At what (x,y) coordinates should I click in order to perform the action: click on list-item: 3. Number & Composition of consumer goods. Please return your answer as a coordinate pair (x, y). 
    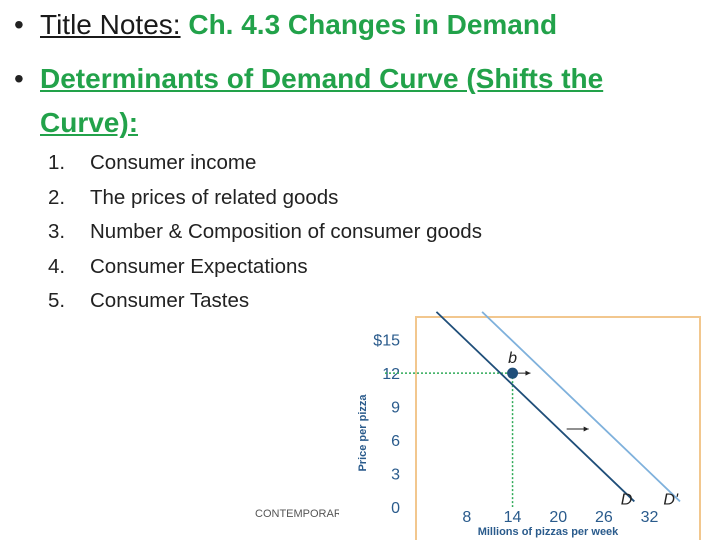
    Looking at the image, I should click on (265, 232).